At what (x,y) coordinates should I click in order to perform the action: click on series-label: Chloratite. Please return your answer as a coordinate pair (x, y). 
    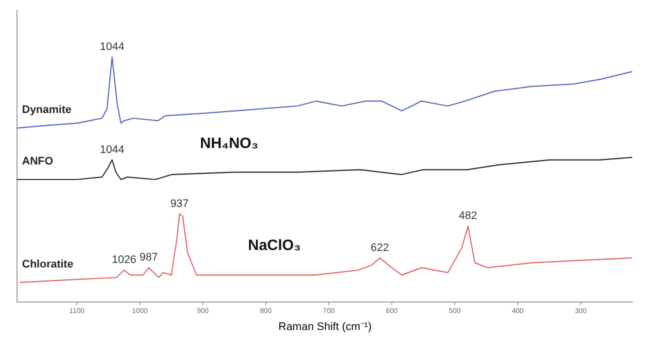
    Looking at the image, I should click on (48, 264).